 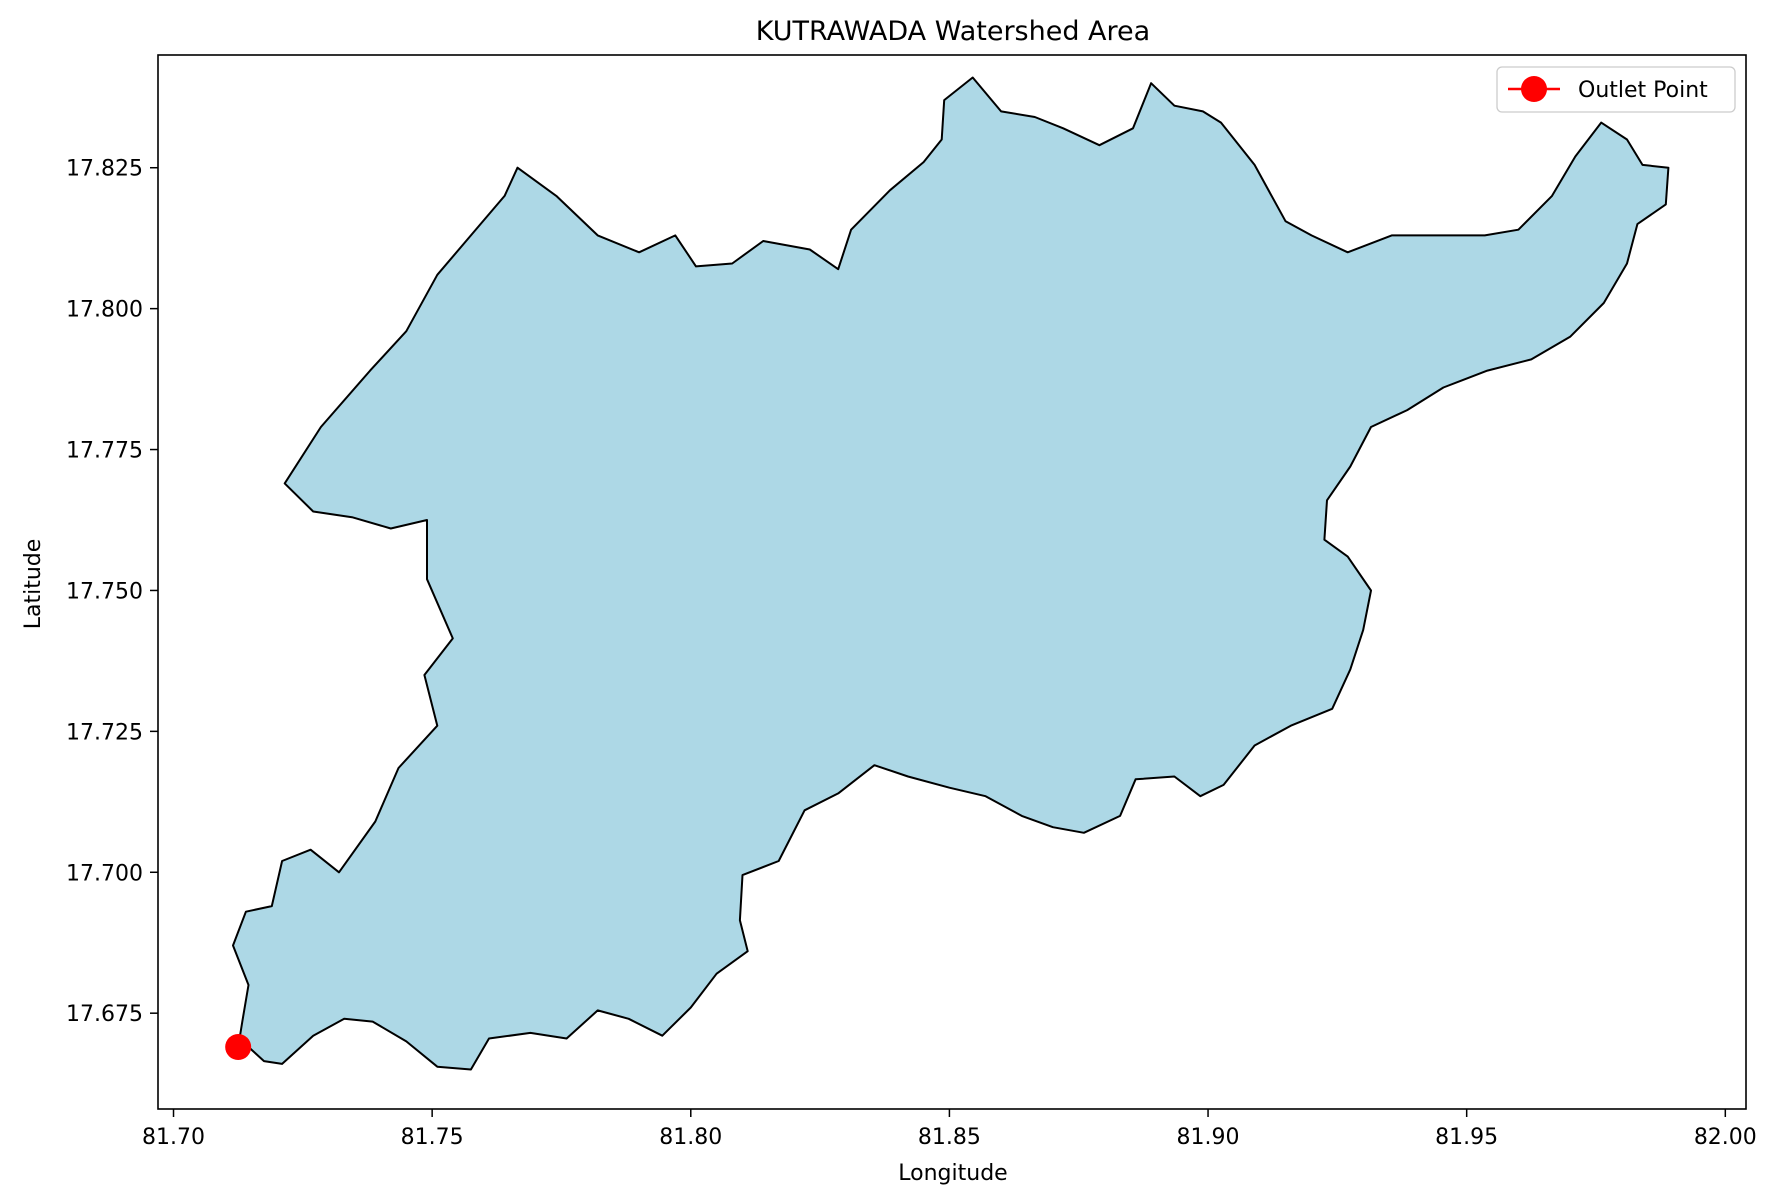 I want to click on legend-box, so click(x=1616, y=89).